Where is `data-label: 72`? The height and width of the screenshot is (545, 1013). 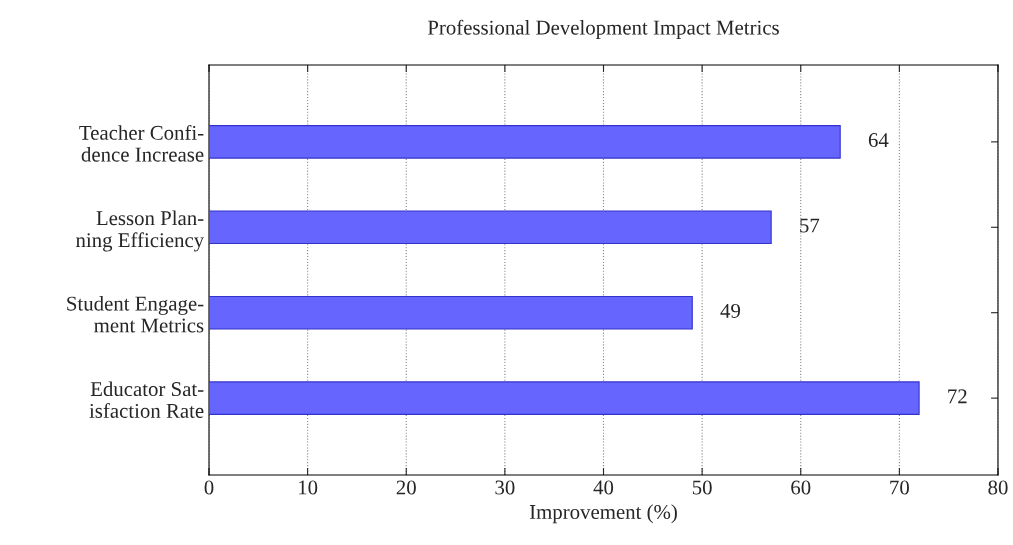 data-label: 72 is located at coordinates (957, 396).